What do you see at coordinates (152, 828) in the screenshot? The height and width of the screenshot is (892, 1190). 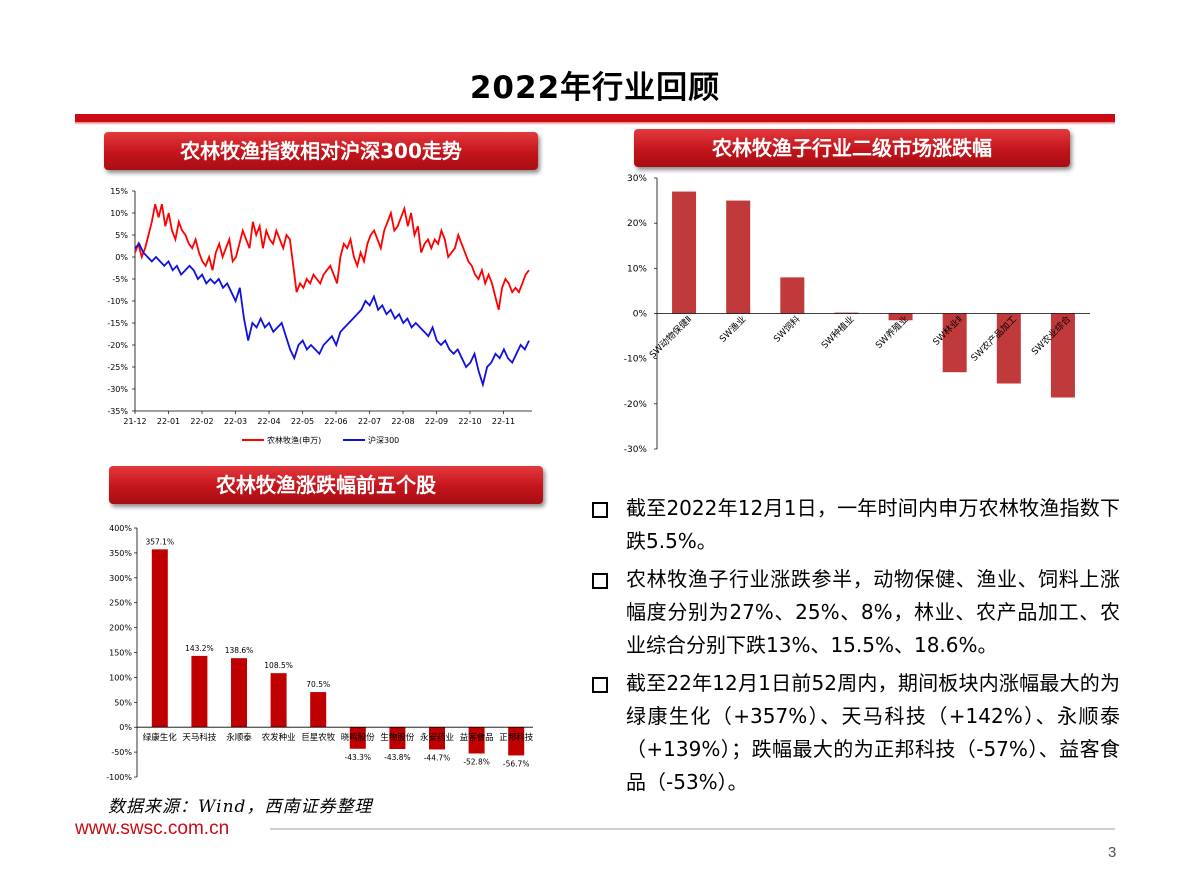 I see `website-url: www.swsc.com.cn` at bounding box center [152, 828].